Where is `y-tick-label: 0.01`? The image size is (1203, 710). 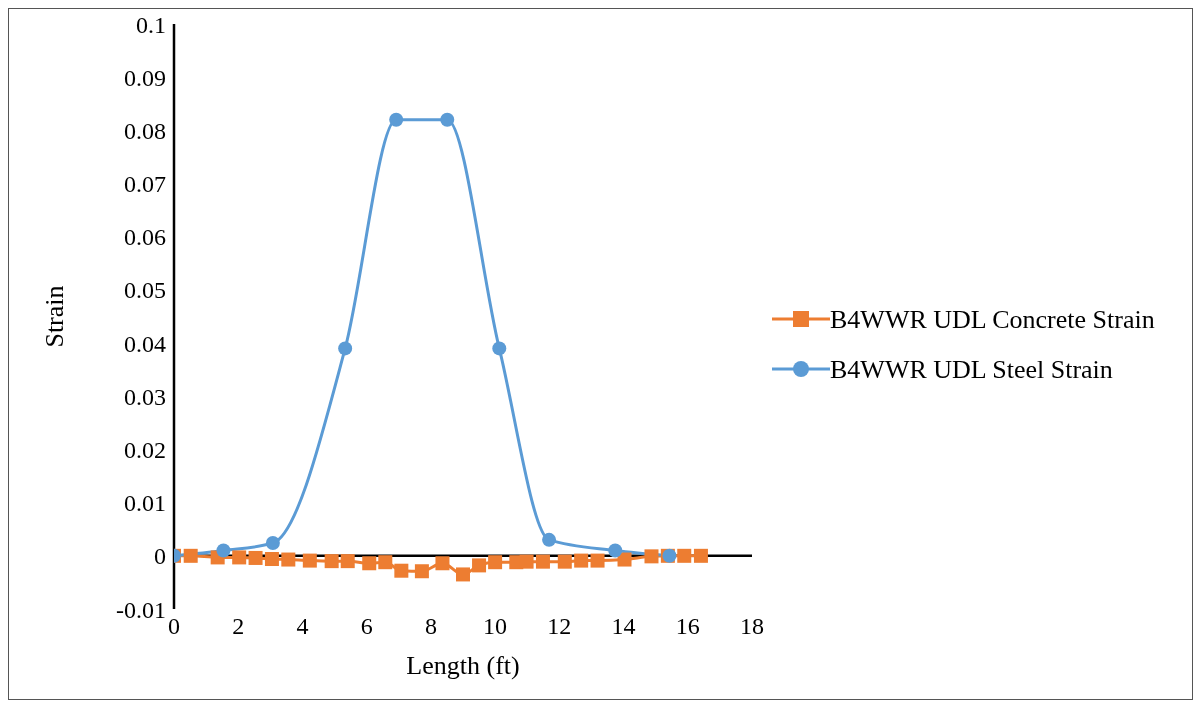 y-tick-label: 0.01 is located at coordinates (145, 503).